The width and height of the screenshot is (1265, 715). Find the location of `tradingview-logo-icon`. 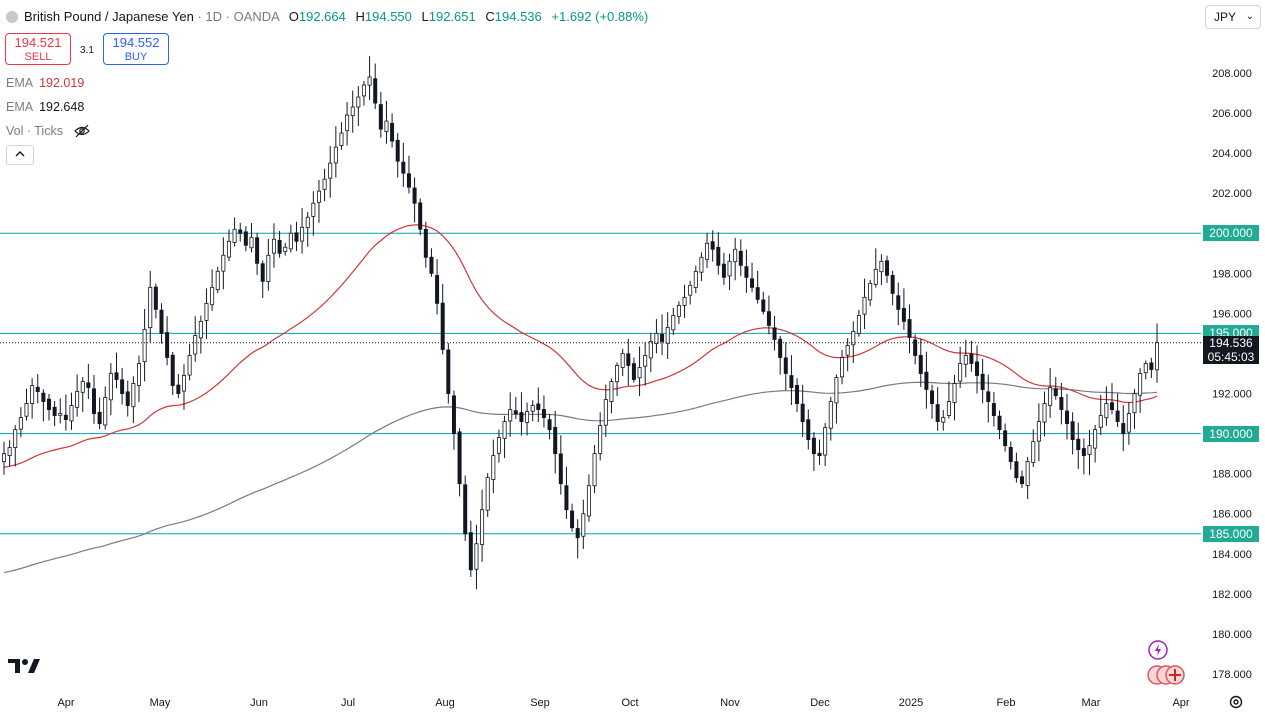

tradingview-logo-icon is located at coordinates (24, 666).